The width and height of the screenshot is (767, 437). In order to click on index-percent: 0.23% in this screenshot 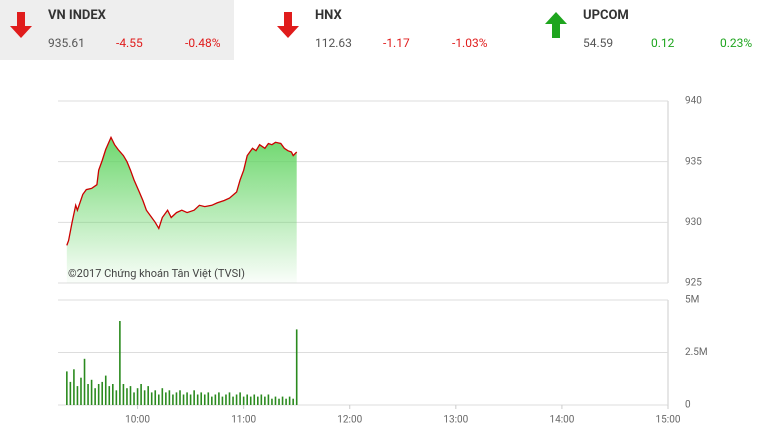, I will do `click(736, 43)`.